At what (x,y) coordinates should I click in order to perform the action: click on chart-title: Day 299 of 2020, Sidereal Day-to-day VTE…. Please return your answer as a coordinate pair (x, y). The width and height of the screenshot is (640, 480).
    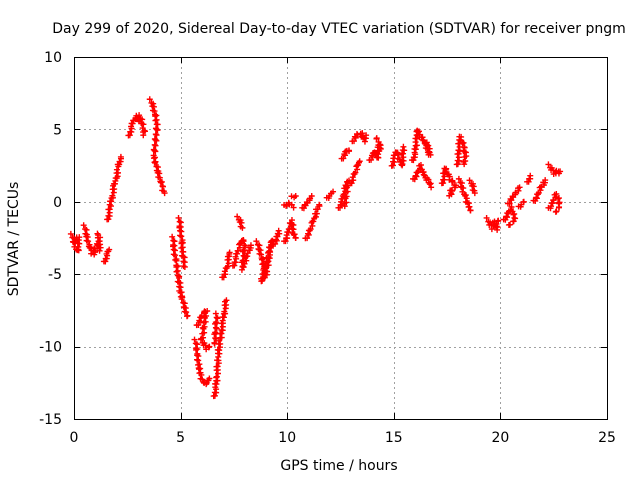
    Looking at the image, I should click on (339, 29).